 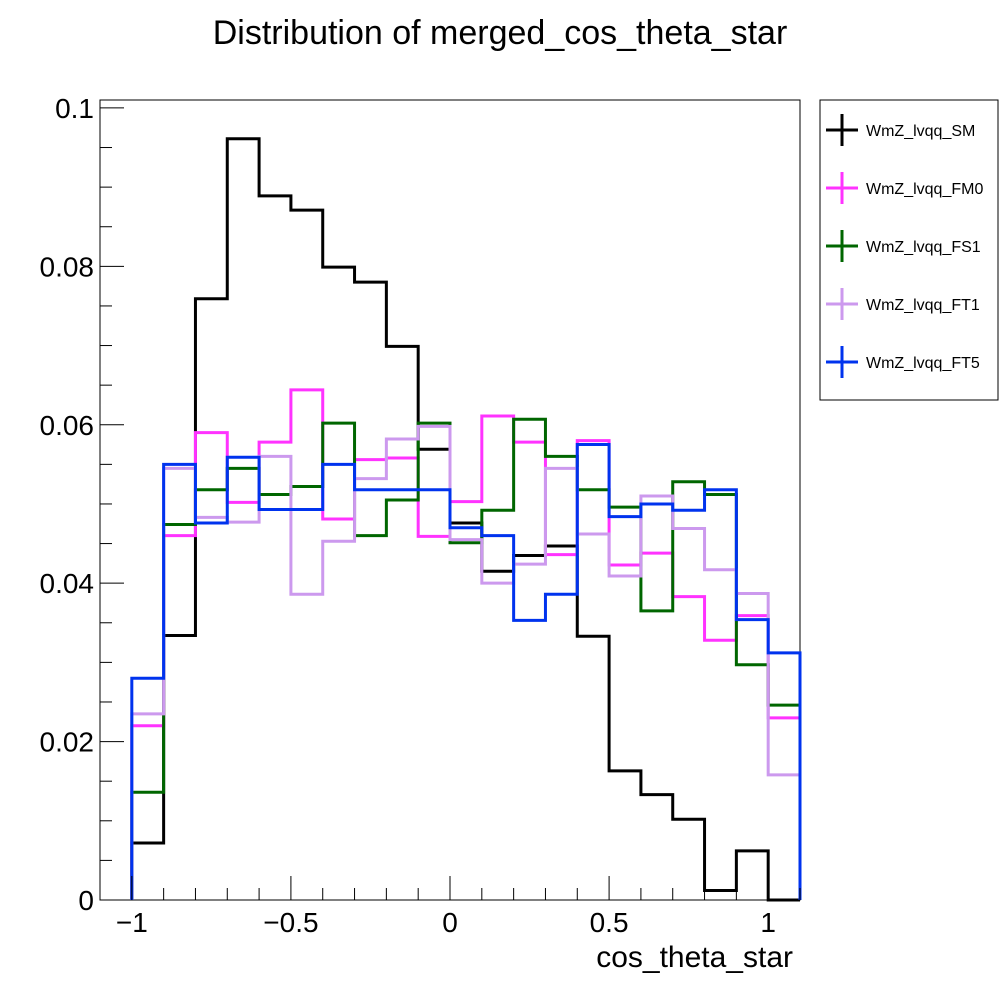 I want to click on legend-label-wmz-lvqq-ft5: WmZ_lvqq_FT5, so click(x=923, y=363).